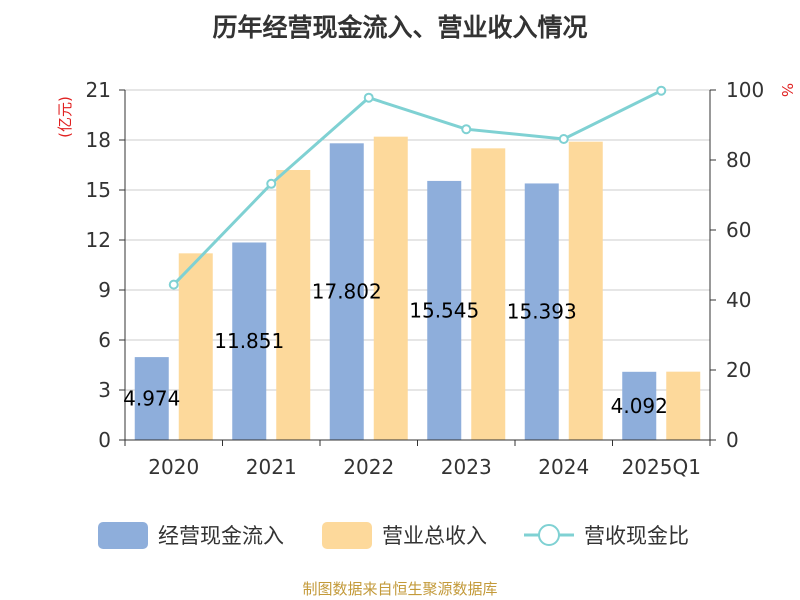 Image resolution: width=800 pixels, height=600 pixels. I want to click on source-note: 制图数据来自恒生聚源数据库, so click(400, 589).